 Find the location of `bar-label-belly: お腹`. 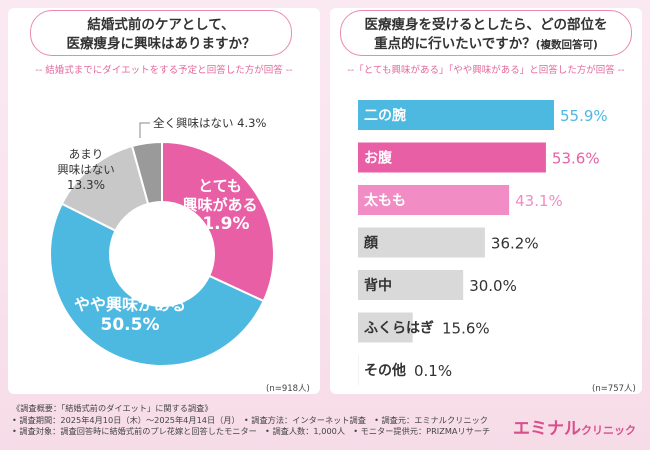

bar-label-belly: お腹 is located at coordinates (378, 158).